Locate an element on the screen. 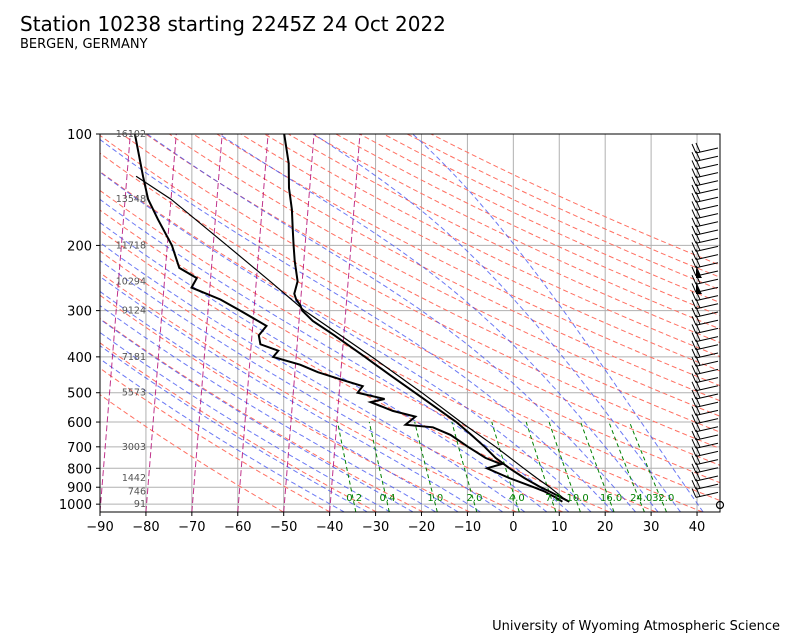  wind-barbs is located at coordinates (708, 326).